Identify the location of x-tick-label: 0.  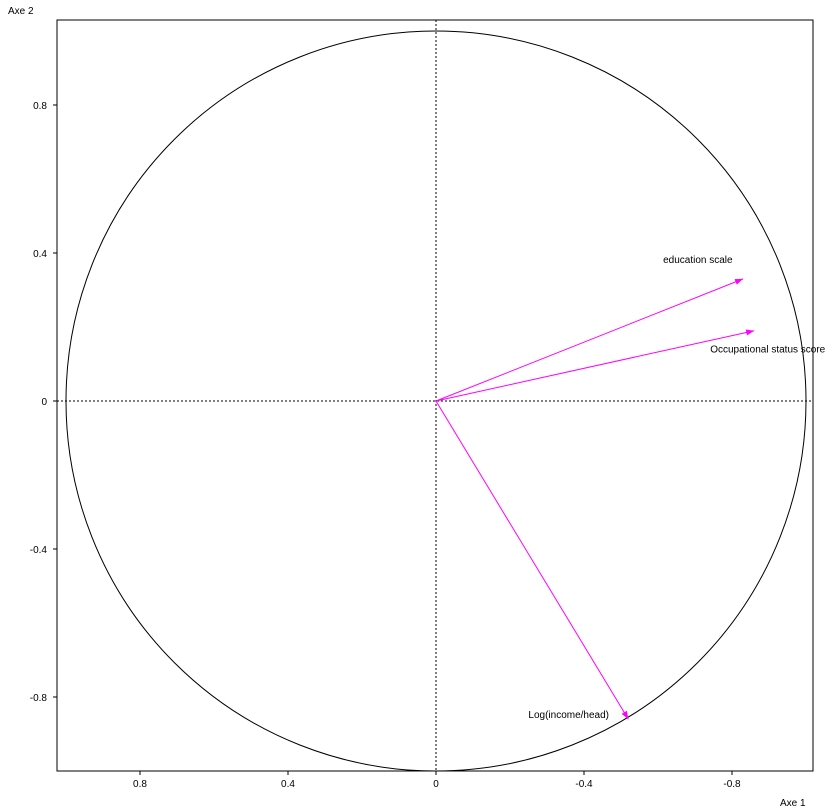
(436, 784).